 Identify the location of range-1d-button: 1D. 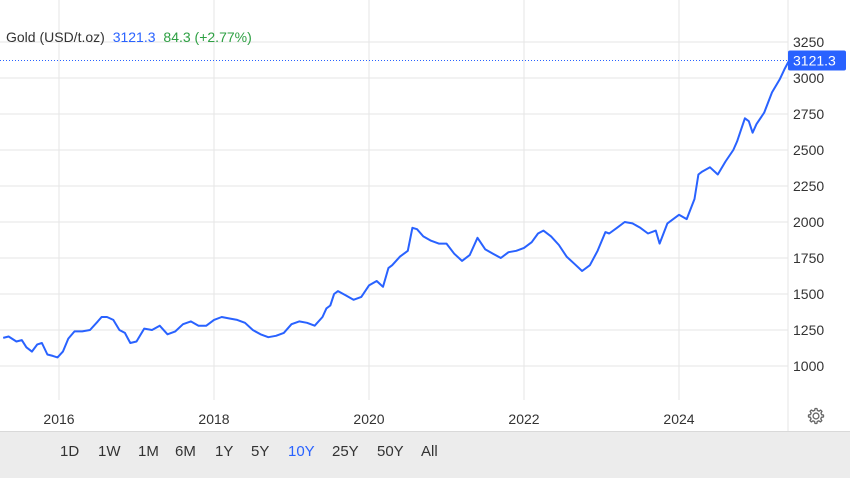
(70, 451).